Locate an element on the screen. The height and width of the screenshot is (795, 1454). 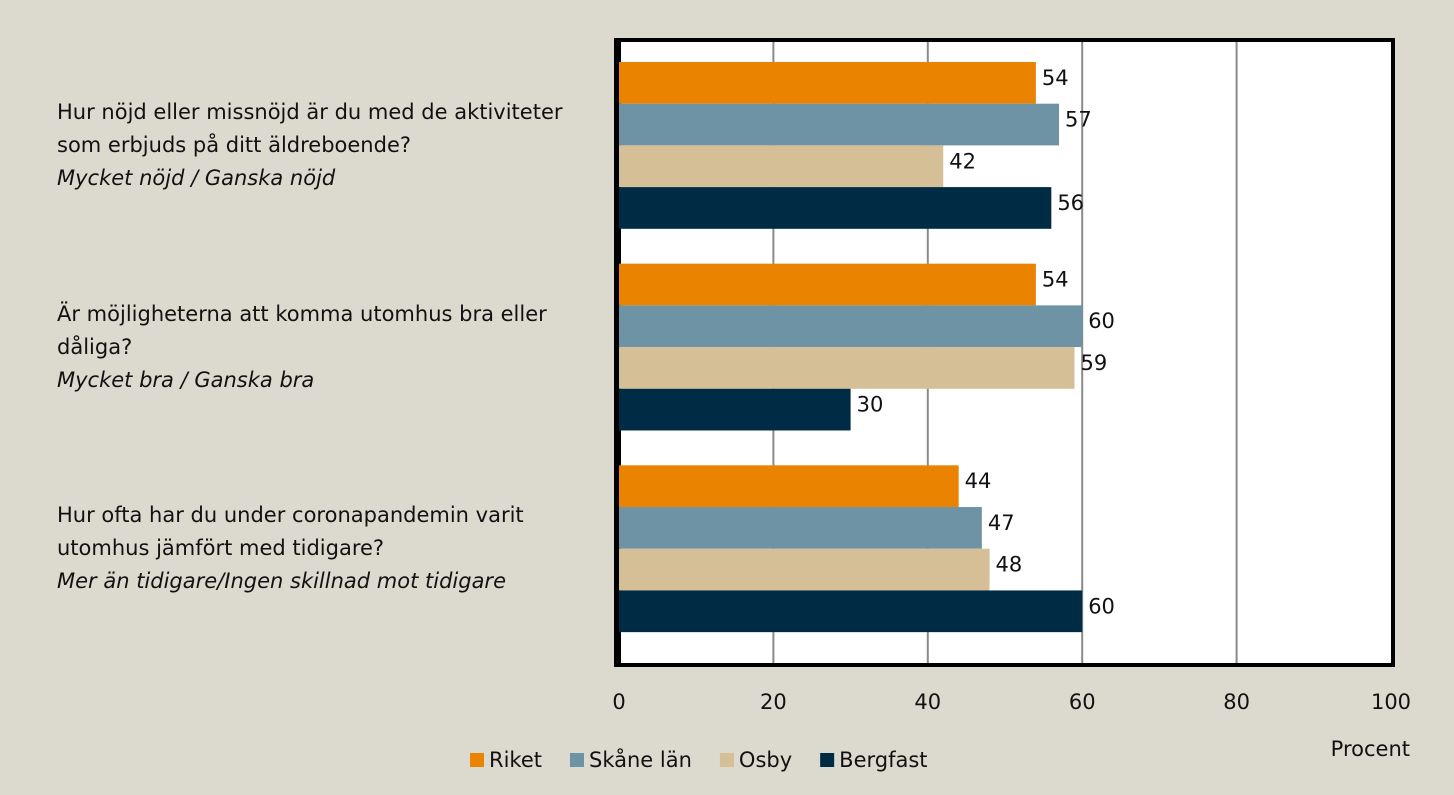
value-label: 30 is located at coordinates (870, 405).